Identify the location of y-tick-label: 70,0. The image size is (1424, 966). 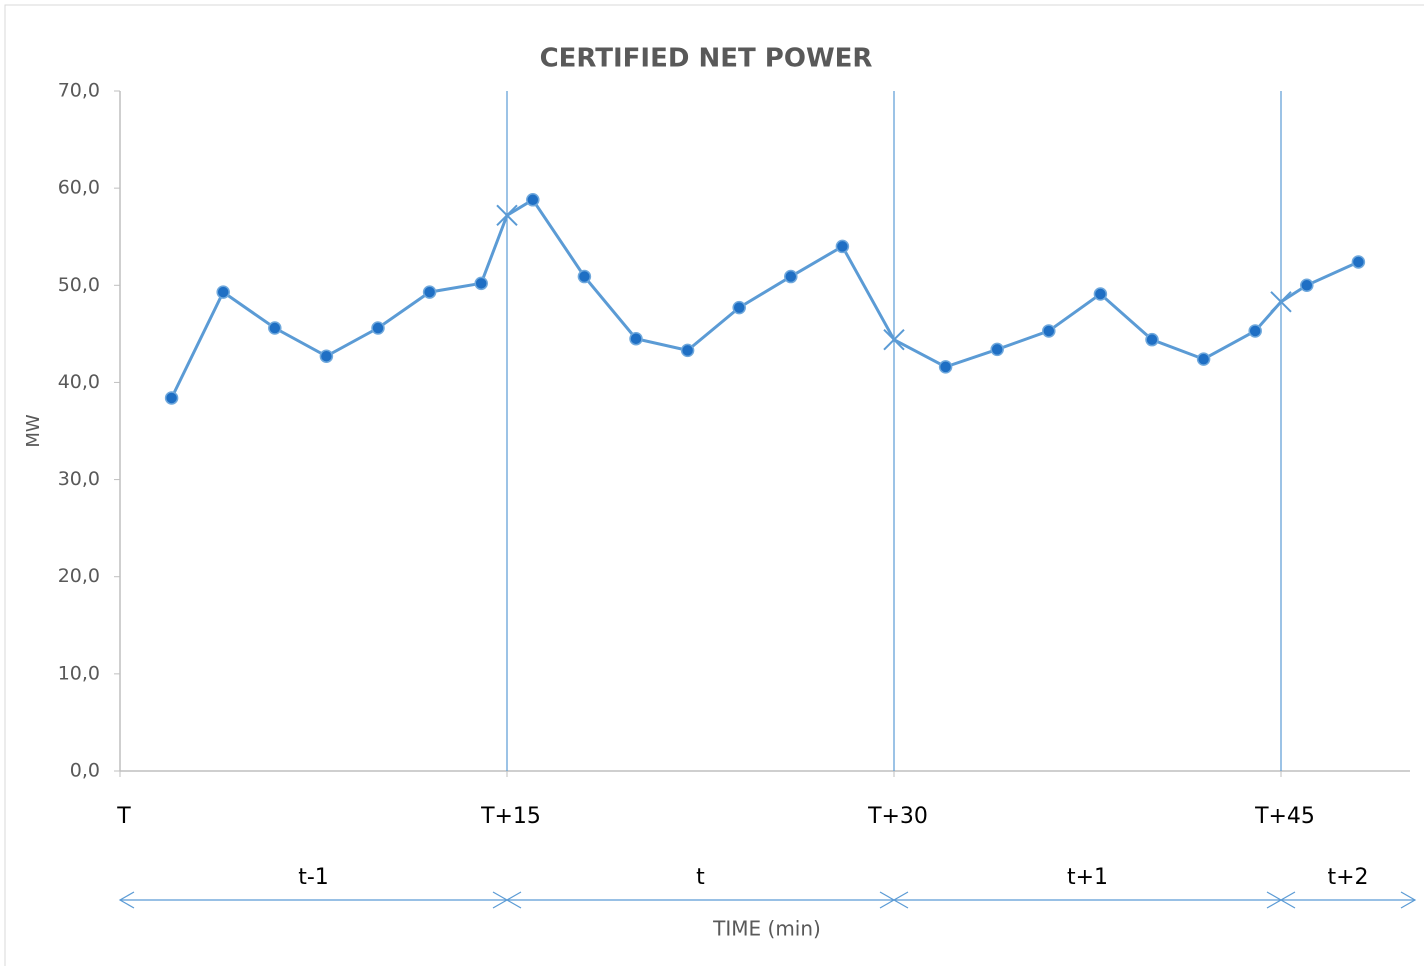
(79, 91).